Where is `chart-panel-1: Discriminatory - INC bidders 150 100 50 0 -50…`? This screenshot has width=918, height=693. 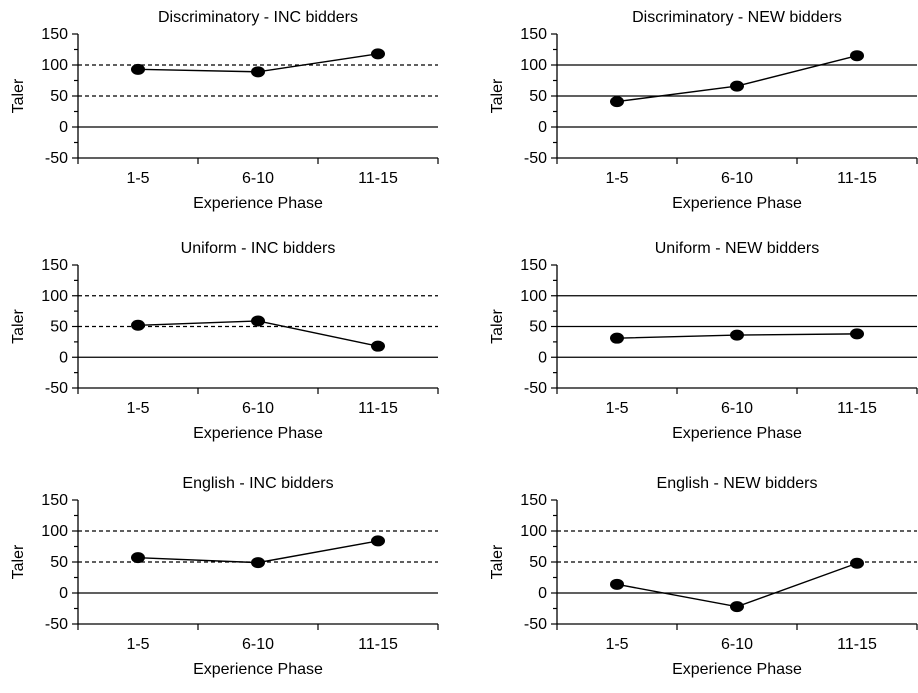
chart-panel-1: Discriminatory - INC bidders 150 100 50 0 -50… is located at coordinates (224, 110).